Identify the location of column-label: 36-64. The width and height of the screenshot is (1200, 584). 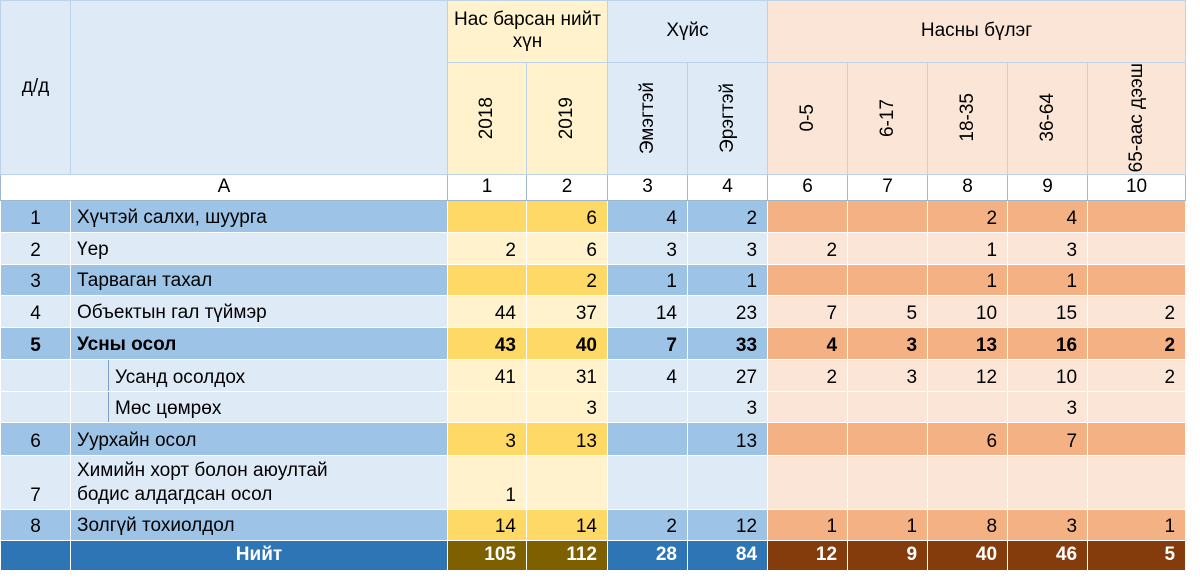
(1047, 117).